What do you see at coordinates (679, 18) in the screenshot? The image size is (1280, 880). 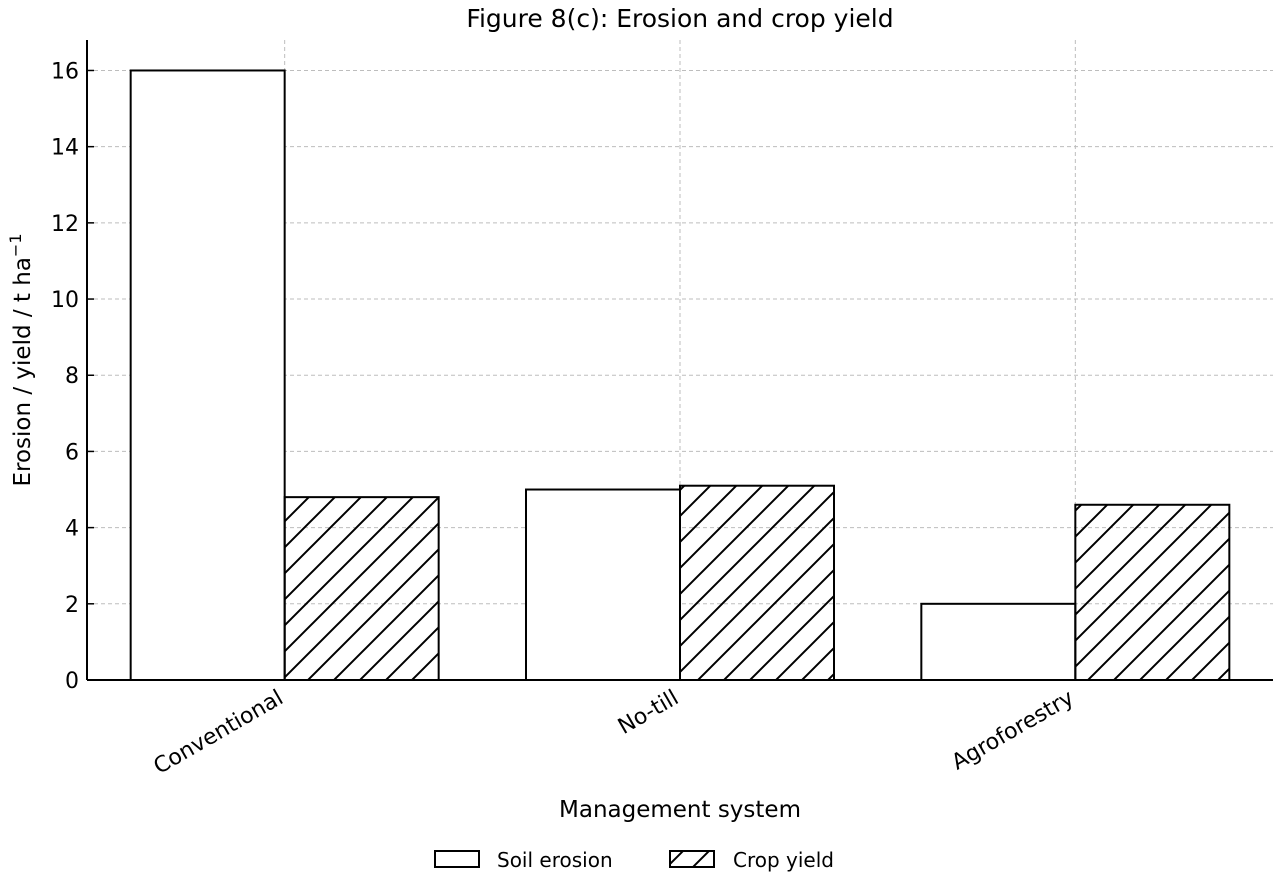 I see `chart-title: Figure 8(c): Erosion and crop yield` at bounding box center [679, 18].